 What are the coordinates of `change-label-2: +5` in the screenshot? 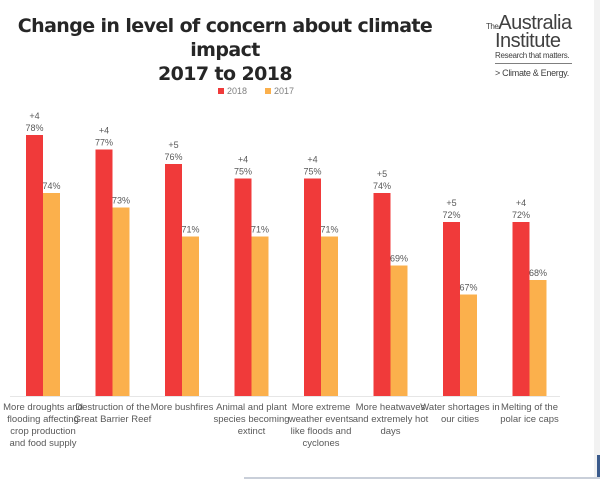 It's located at (173, 145).